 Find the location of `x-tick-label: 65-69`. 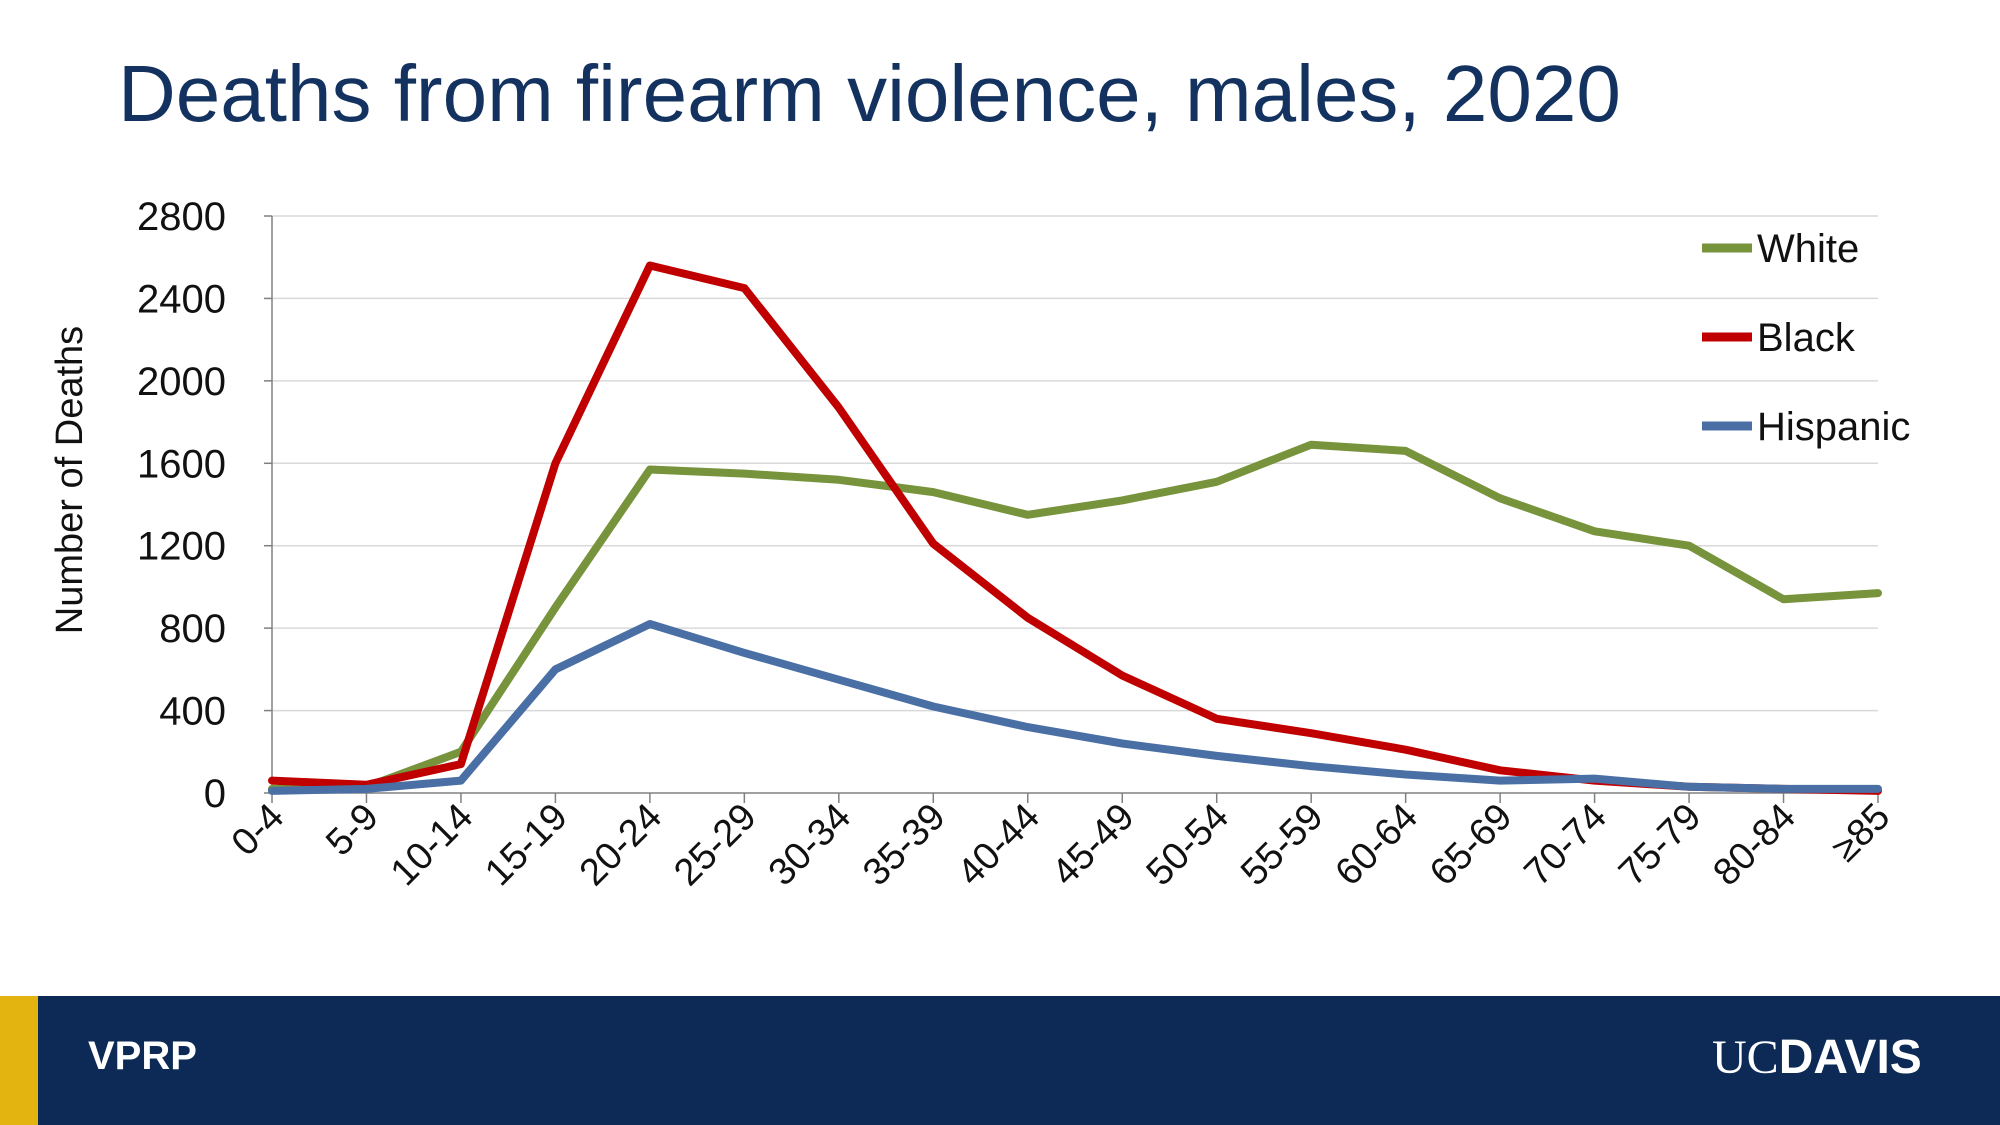

x-tick-label: 65-69 is located at coordinates (1471, 845).